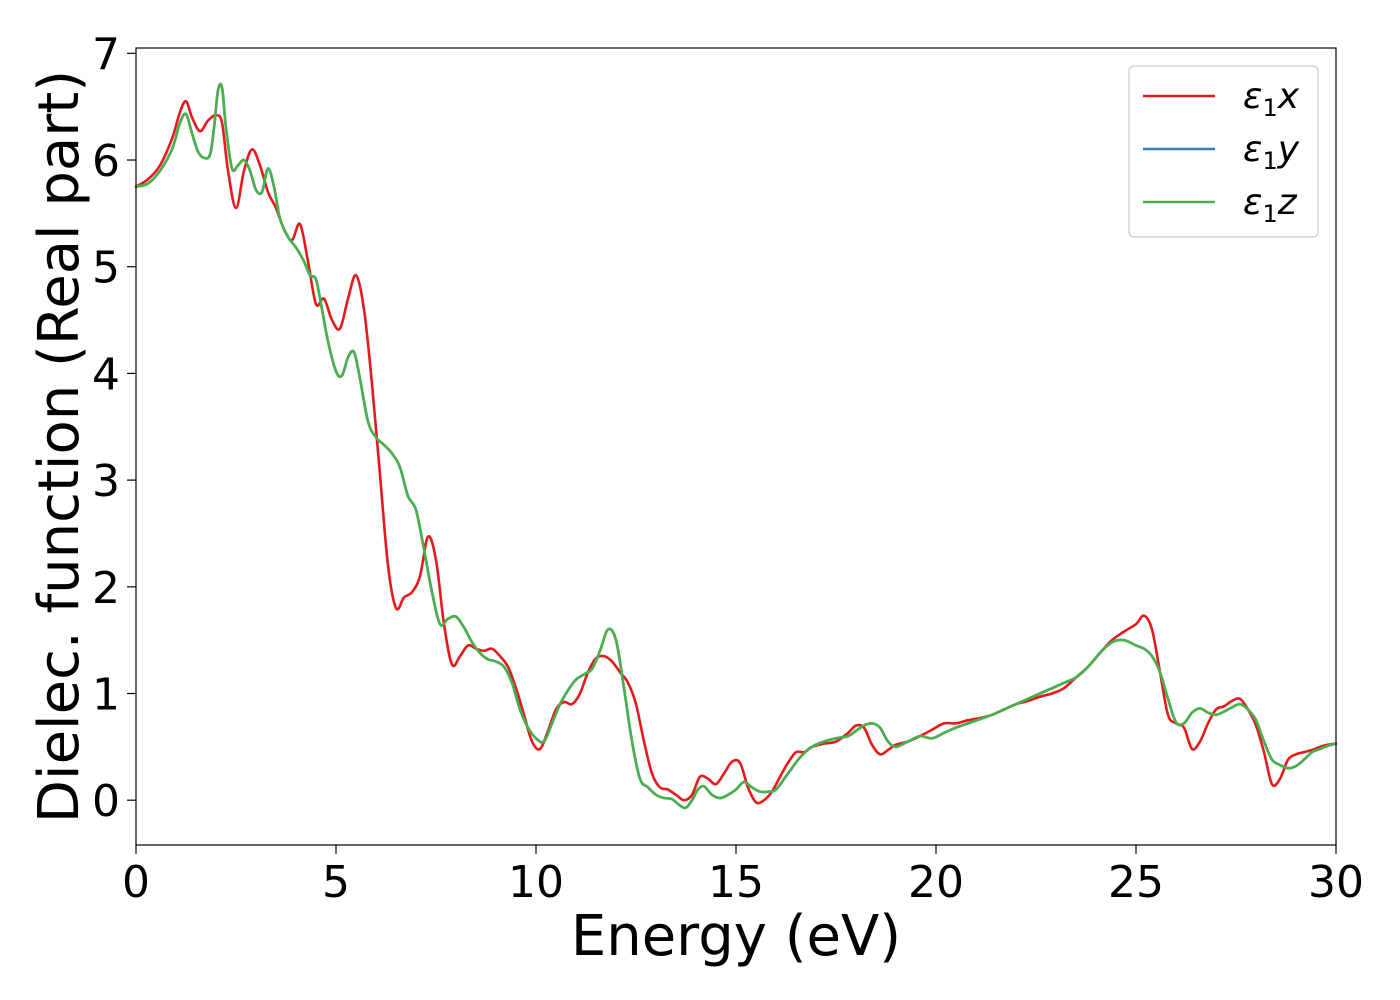 Image resolution: width=1400 pixels, height=1000 pixels. I want to click on y-tick-label: 0, so click(106, 801).